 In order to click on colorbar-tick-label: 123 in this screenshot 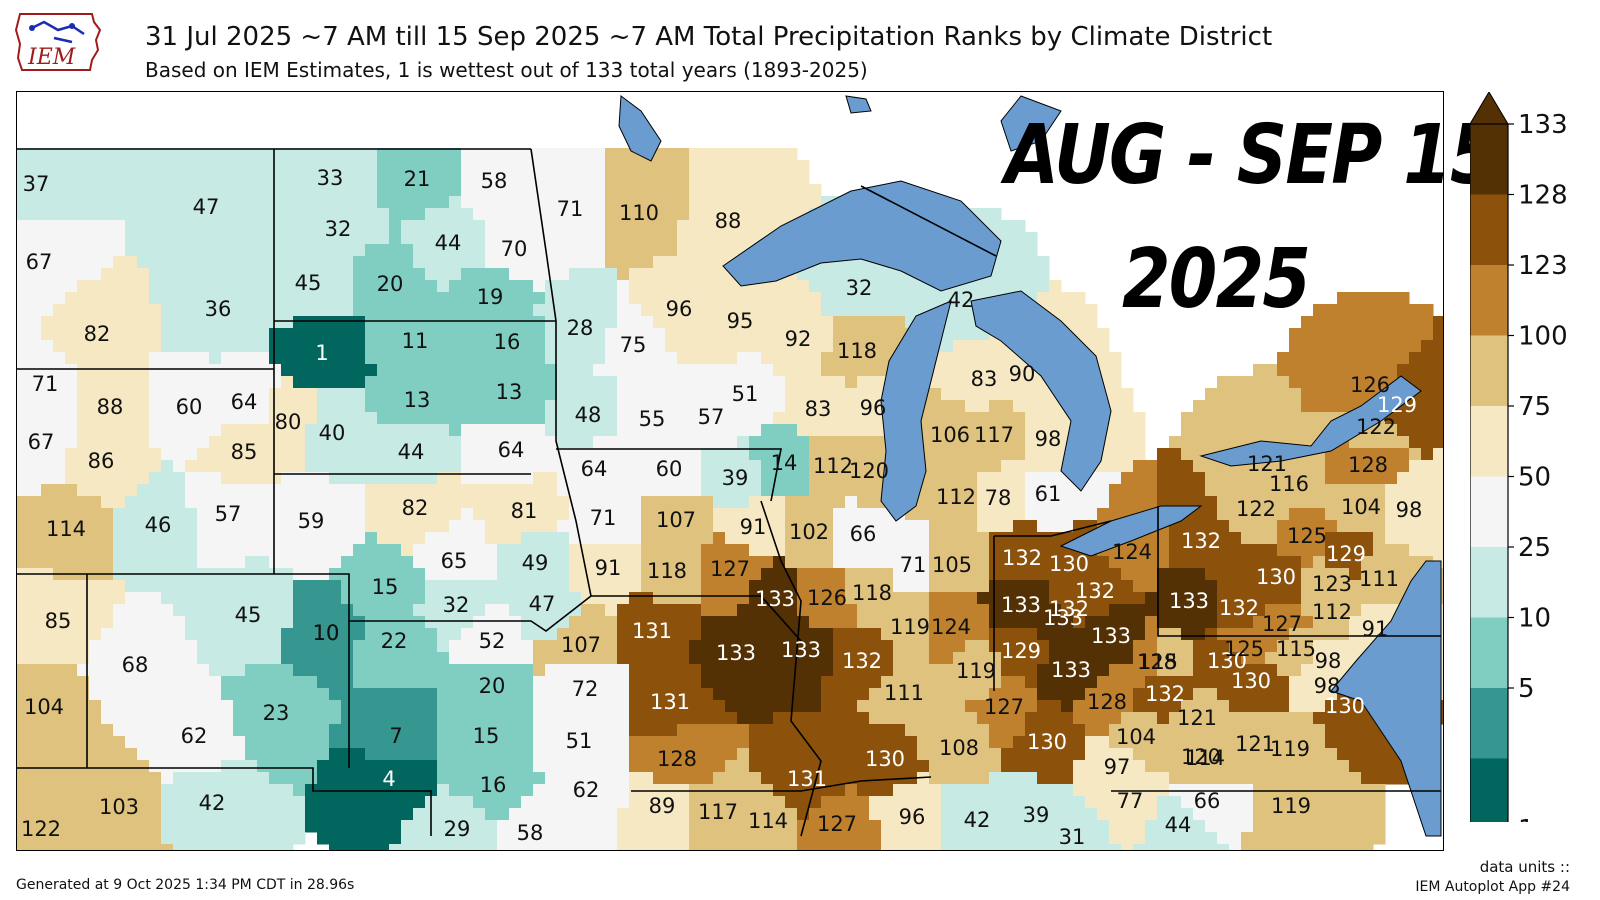, I will do `click(1543, 266)`.